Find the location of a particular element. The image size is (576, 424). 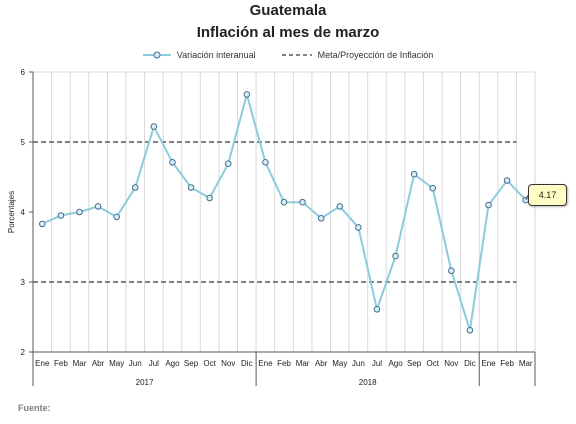

chart-subtitle: Inflación al mes de marzo is located at coordinates (288, 32).